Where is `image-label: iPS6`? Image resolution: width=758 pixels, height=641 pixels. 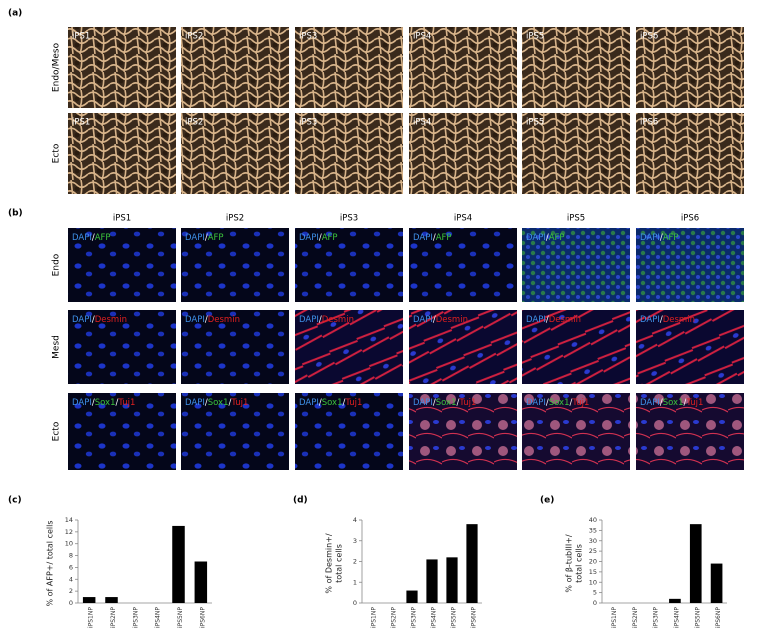
image-label: iPS6 is located at coordinates (649, 37).